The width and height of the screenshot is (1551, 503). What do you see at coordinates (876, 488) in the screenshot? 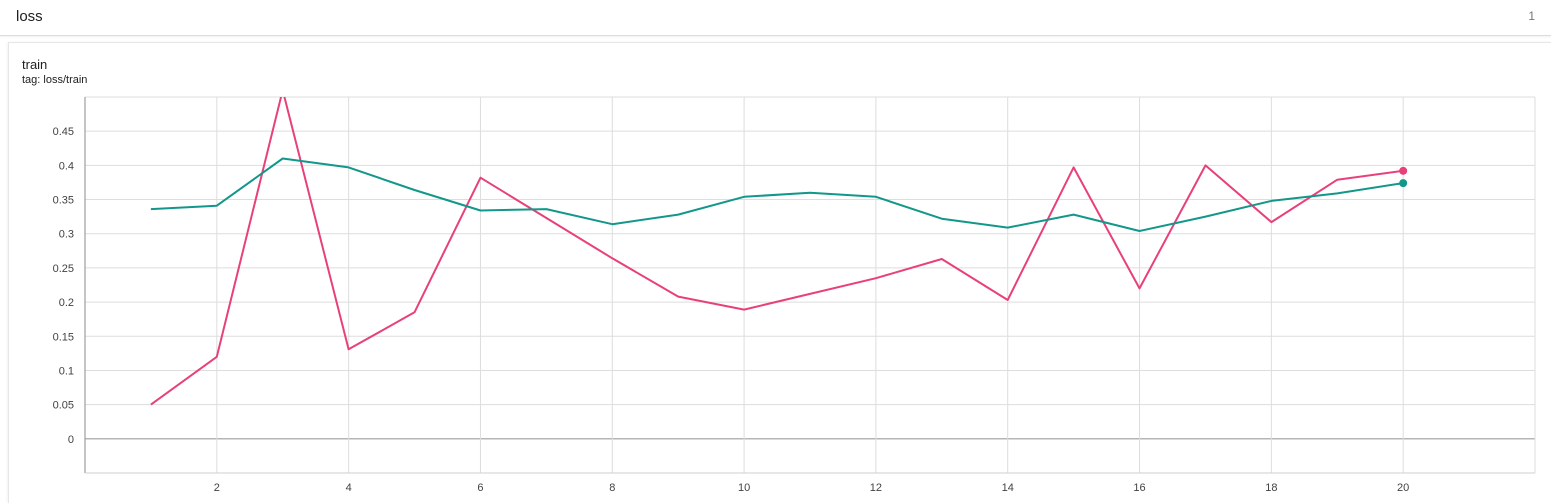
I see `x-tick-label: 12` at bounding box center [876, 488].